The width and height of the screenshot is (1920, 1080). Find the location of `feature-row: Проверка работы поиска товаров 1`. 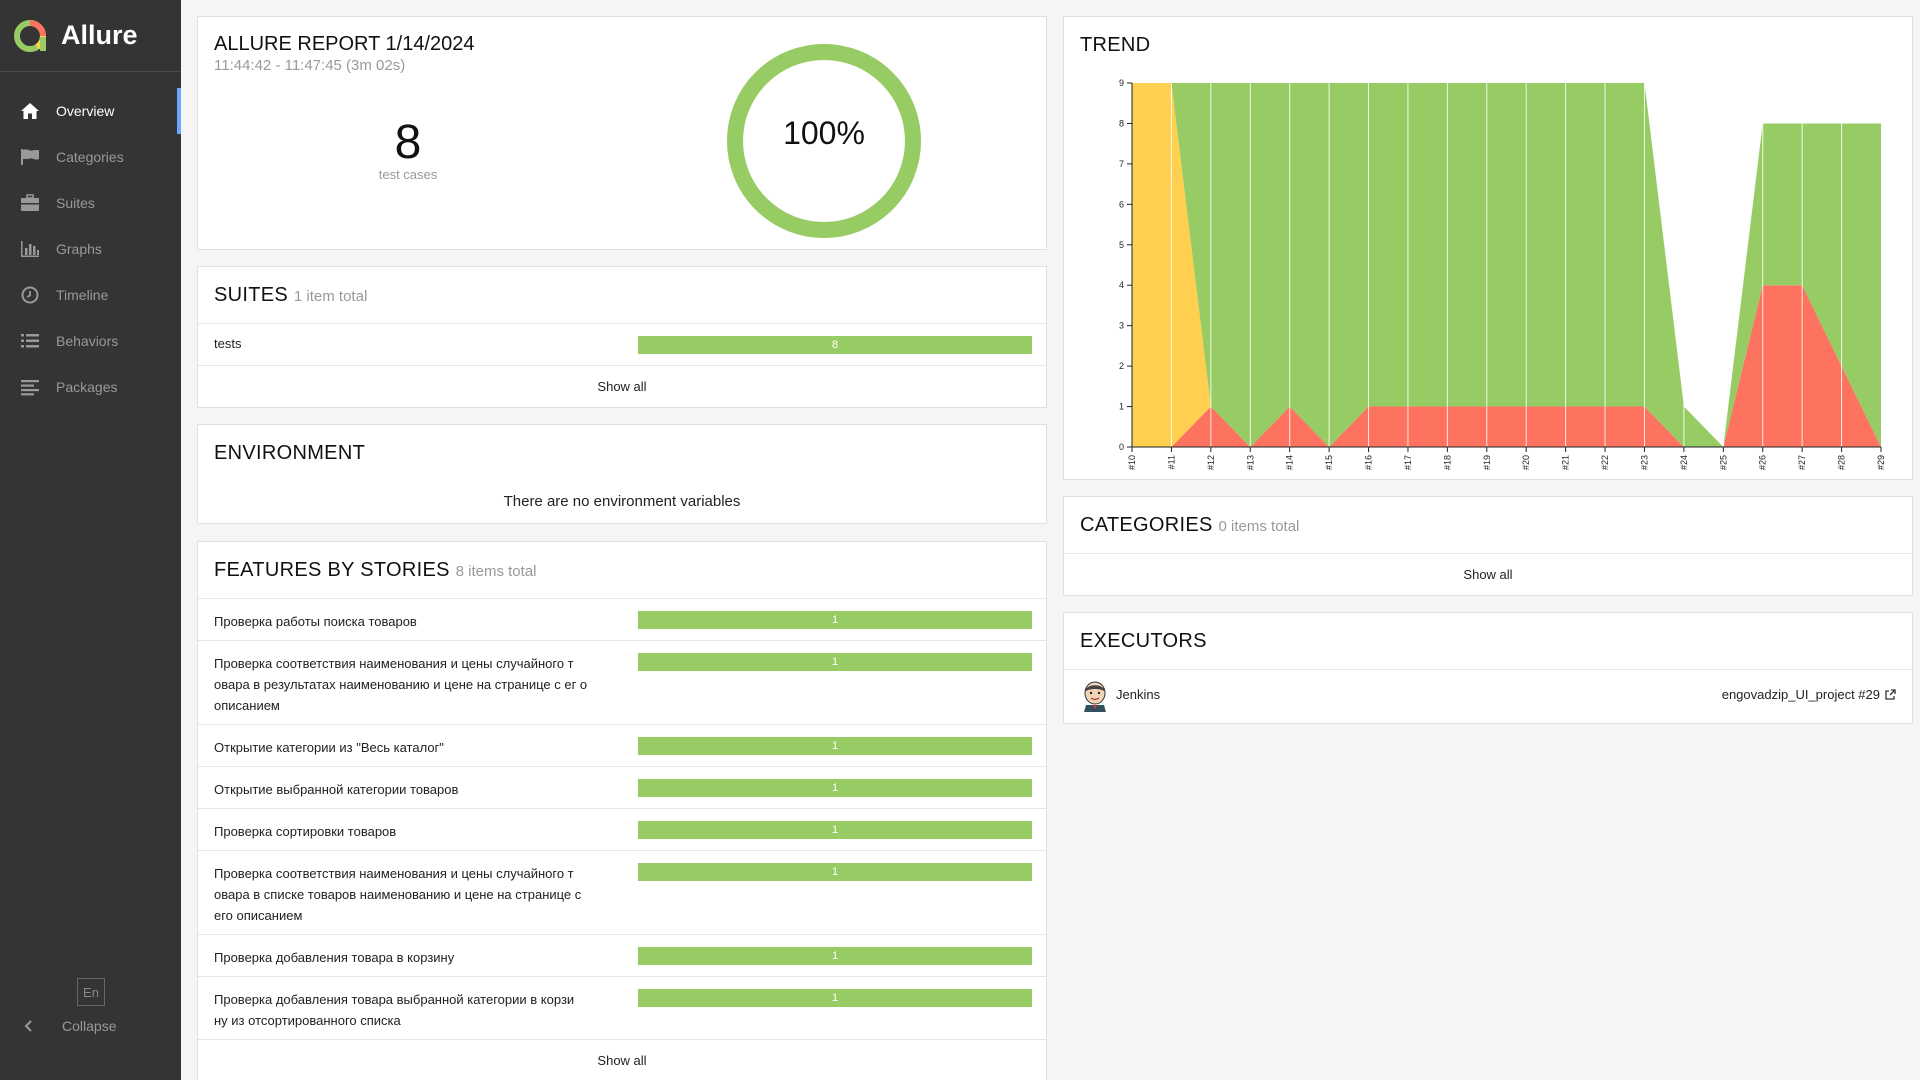

feature-row: Проверка работы поиска товаров 1 is located at coordinates (622, 619).